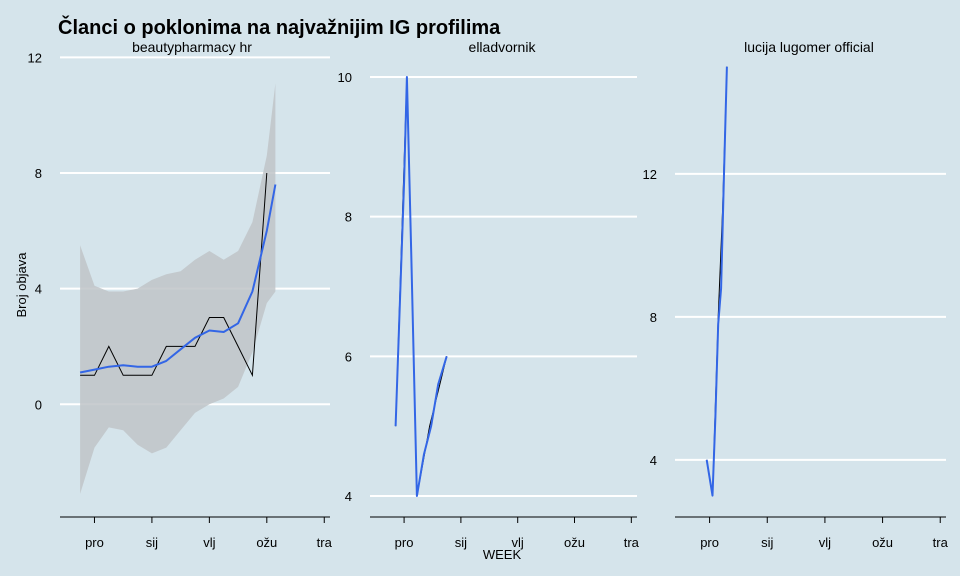 Image resolution: width=960 pixels, height=576 pixels. What do you see at coordinates (348, 356) in the screenshot?
I see `y-tick-label: 6` at bounding box center [348, 356].